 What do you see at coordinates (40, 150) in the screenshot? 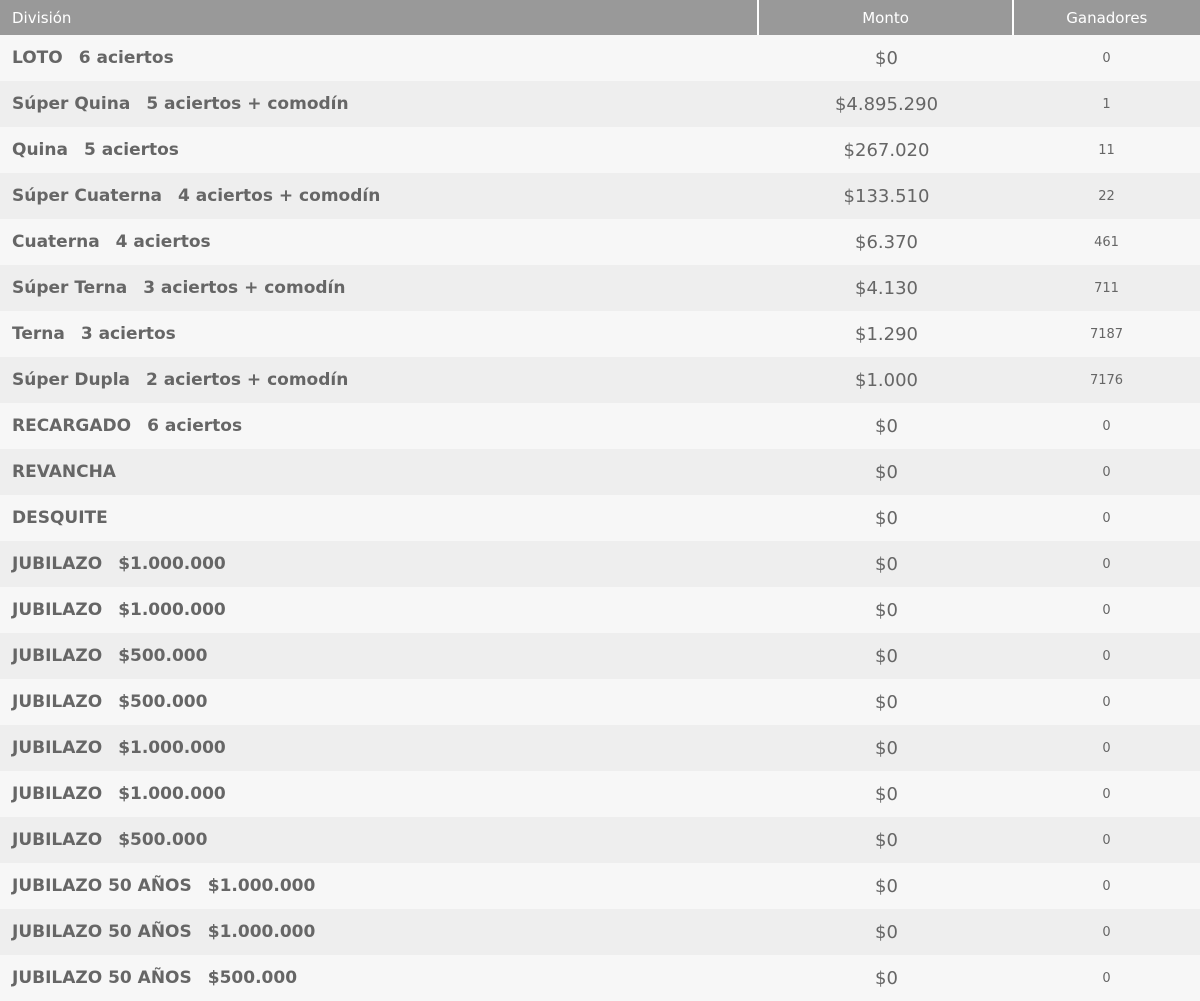
I see `division-name: Quina` at bounding box center [40, 150].